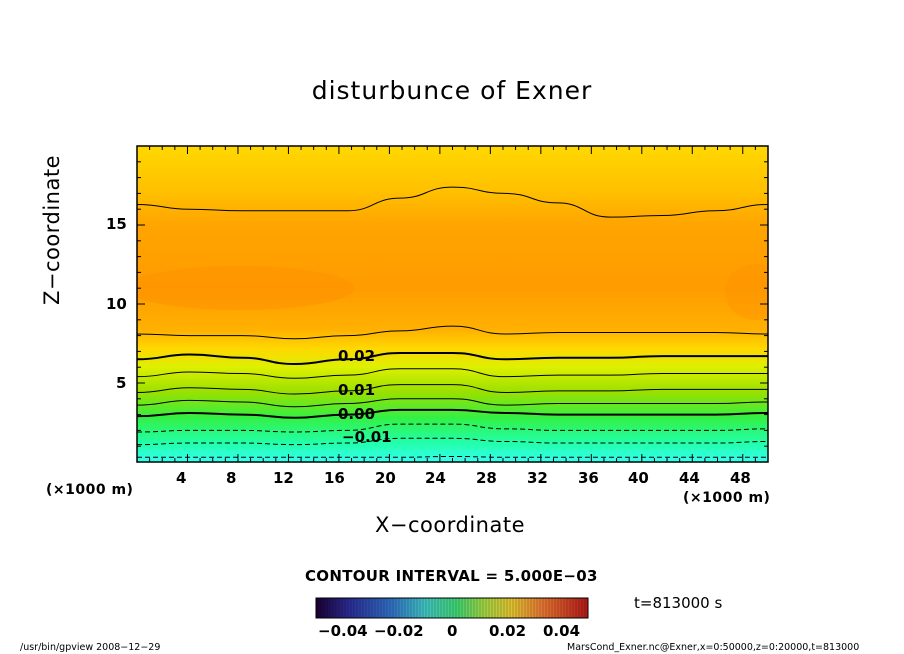  I want to click on colorbar-stripes, so click(451, 608).